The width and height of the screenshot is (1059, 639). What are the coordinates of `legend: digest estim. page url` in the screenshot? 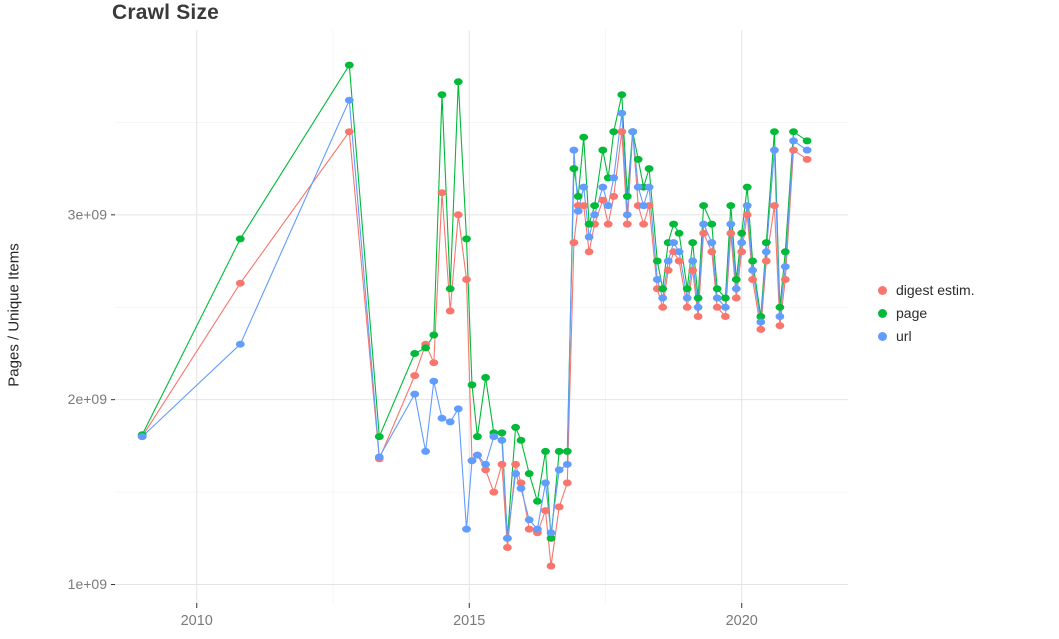 It's located at (926, 317).